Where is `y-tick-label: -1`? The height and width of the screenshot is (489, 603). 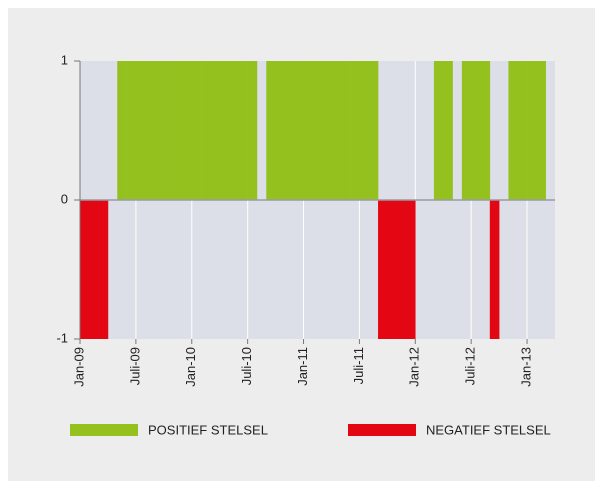
y-tick-label: -1 is located at coordinates (62, 337).